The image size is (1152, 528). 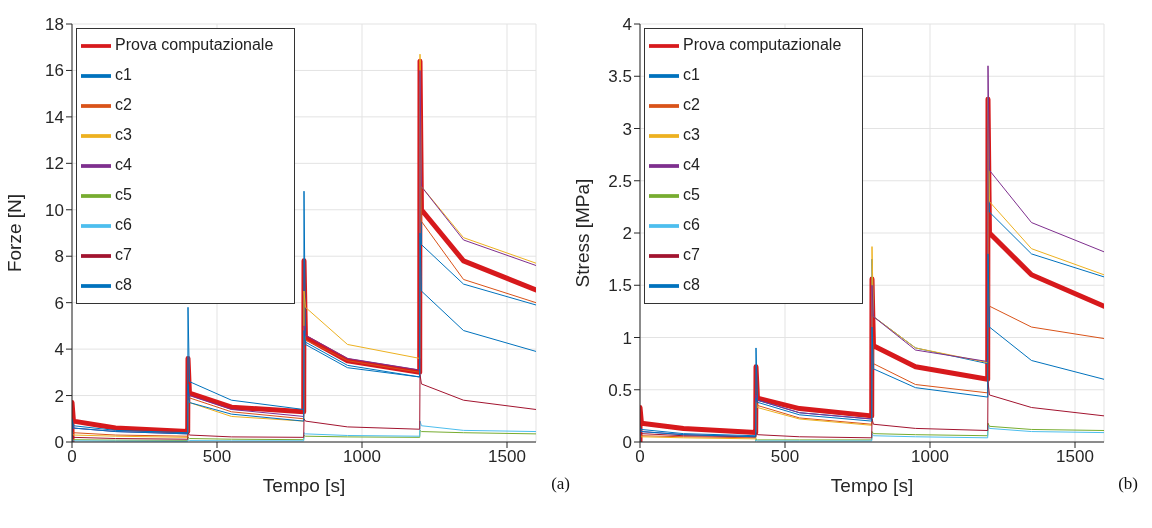 I want to click on y-tick-label: 18, so click(x=54, y=25).